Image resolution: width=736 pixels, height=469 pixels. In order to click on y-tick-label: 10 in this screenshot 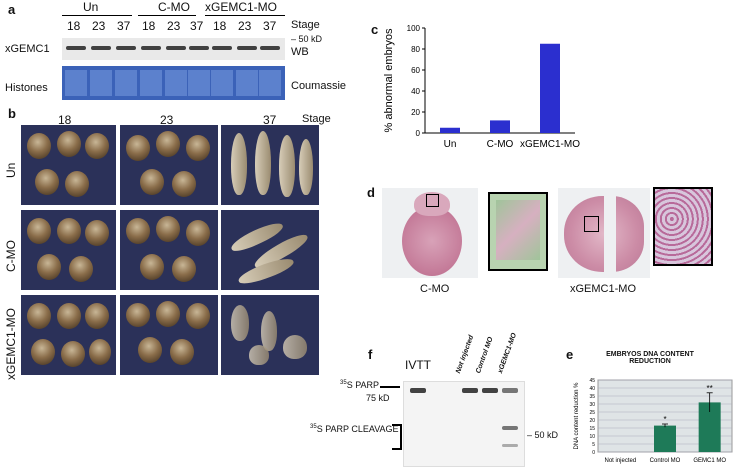, I will do `click(592, 437)`.